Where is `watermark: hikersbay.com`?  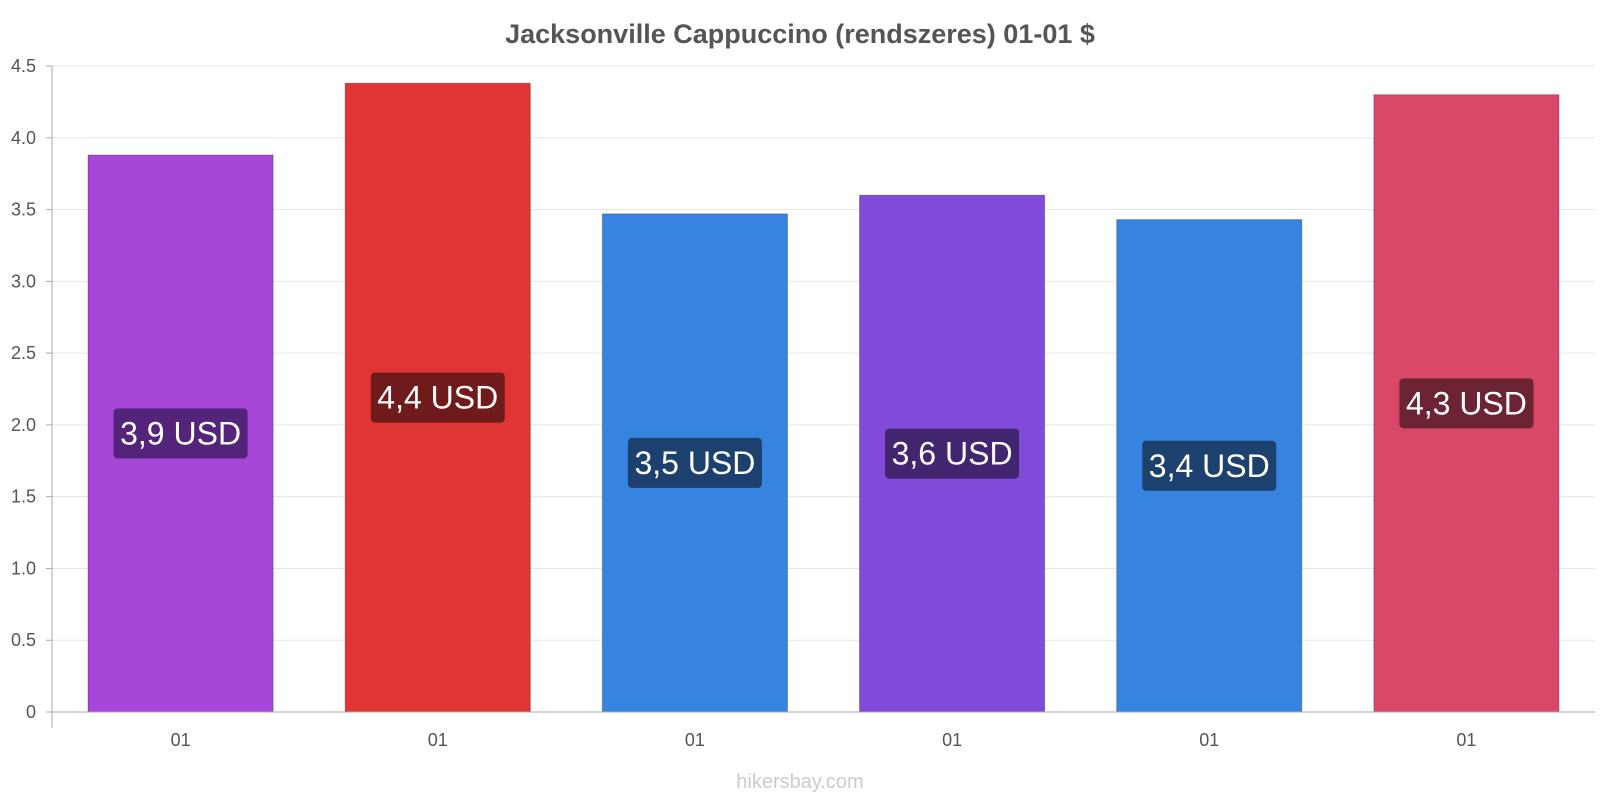
watermark: hikersbay.com is located at coordinates (799, 782).